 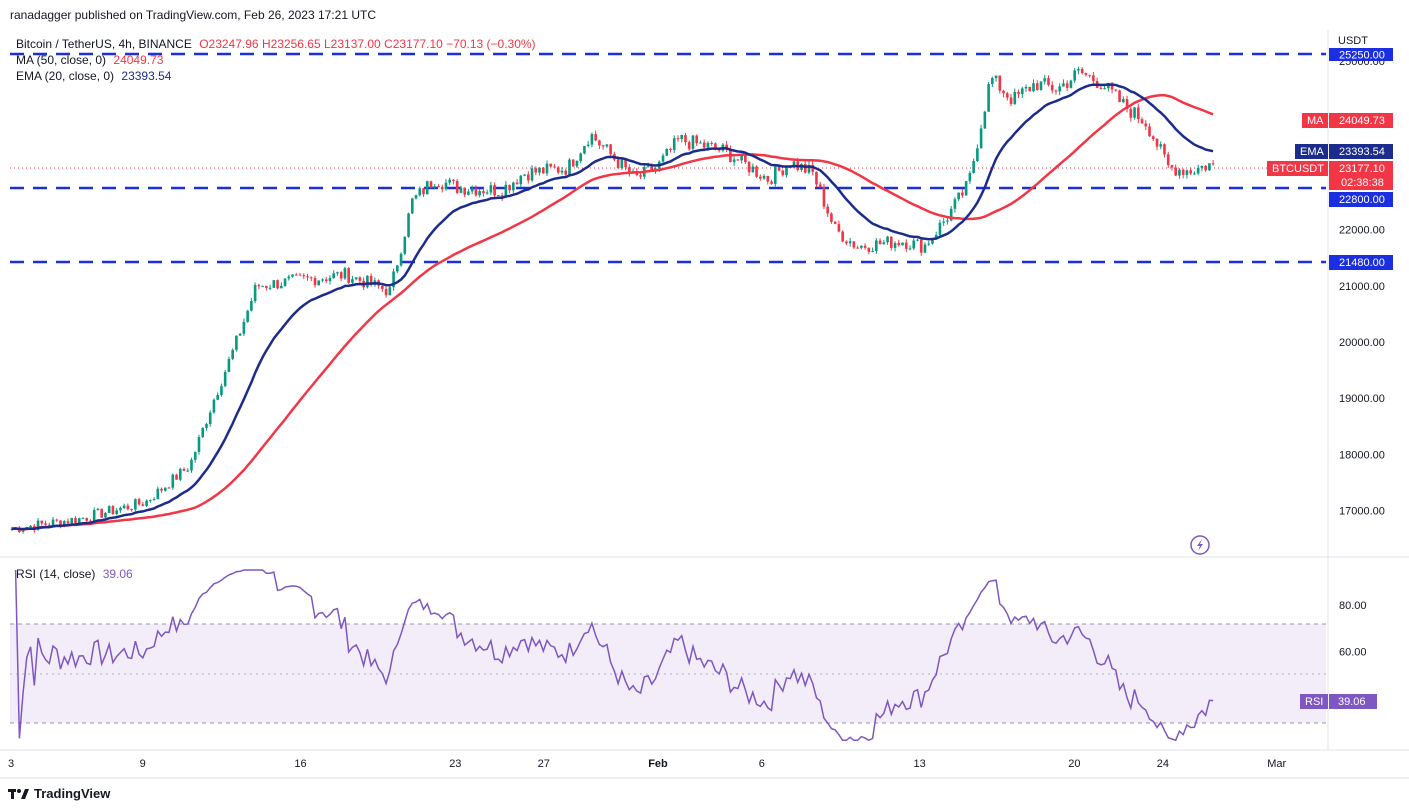 What do you see at coordinates (1200, 545) in the screenshot?
I see `lightning-icon` at bounding box center [1200, 545].